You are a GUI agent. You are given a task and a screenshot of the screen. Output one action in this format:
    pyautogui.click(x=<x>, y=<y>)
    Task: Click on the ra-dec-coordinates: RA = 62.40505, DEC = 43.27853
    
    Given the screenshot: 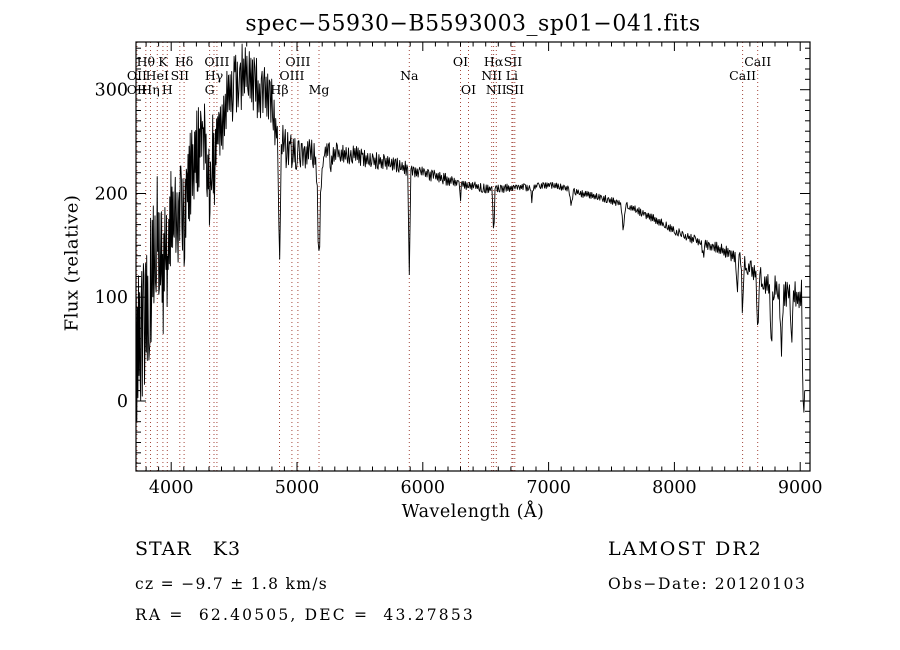 What is the action you would take?
    pyautogui.click(x=305, y=615)
    